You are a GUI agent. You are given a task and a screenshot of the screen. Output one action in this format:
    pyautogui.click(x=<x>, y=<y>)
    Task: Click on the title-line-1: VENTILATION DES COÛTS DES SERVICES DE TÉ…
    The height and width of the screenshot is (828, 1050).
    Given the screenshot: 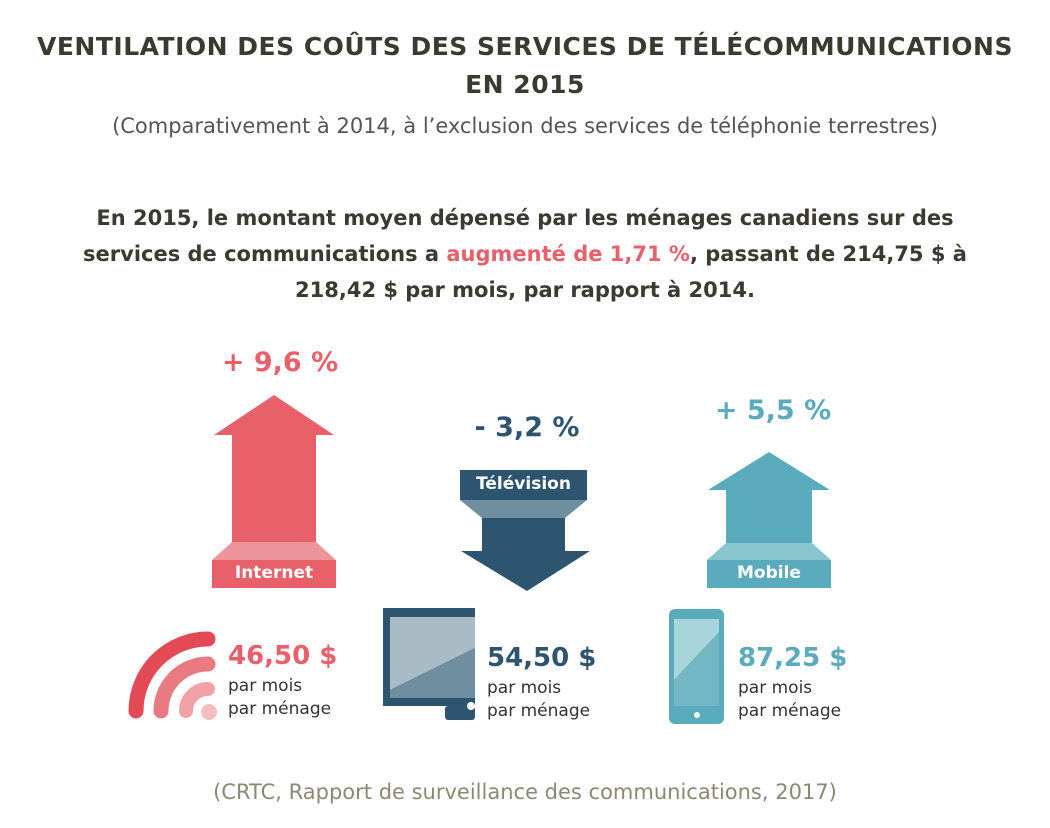 What is the action you would take?
    pyautogui.click(x=525, y=46)
    